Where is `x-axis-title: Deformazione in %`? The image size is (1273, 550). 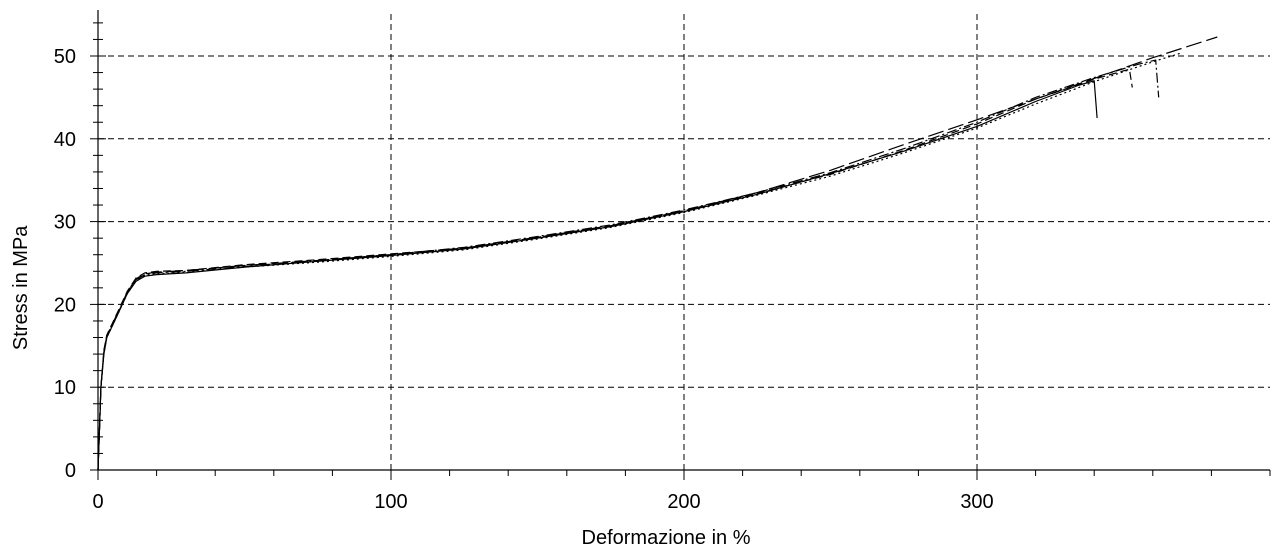 x-axis-title: Deformazione in % is located at coordinates (666, 538).